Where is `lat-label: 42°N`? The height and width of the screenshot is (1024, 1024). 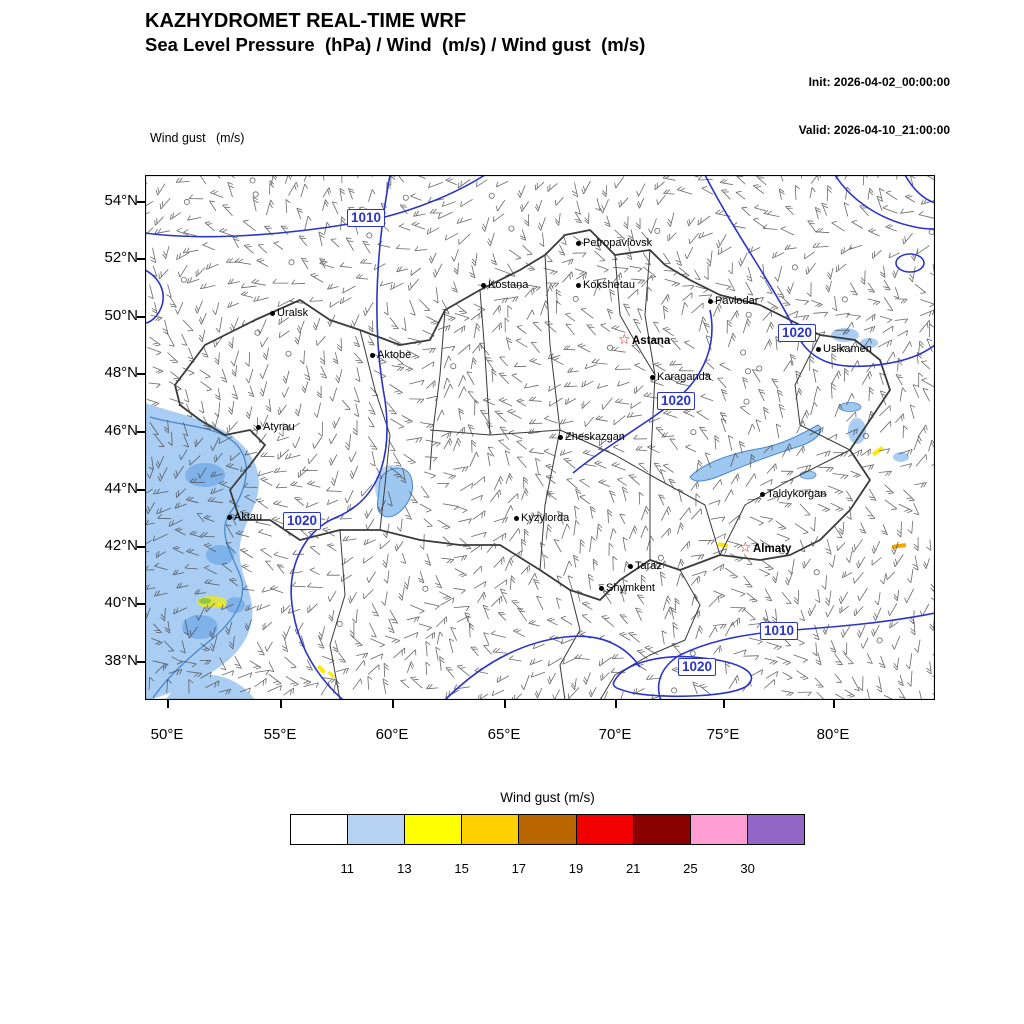 lat-label: 42°N is located at coordinates (121, 545).